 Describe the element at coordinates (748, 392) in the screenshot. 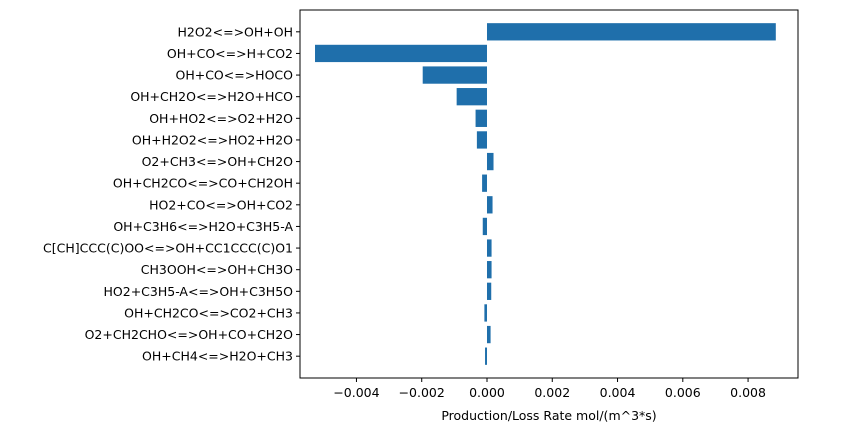

I see `x-tick-label: 0.008` at that location.